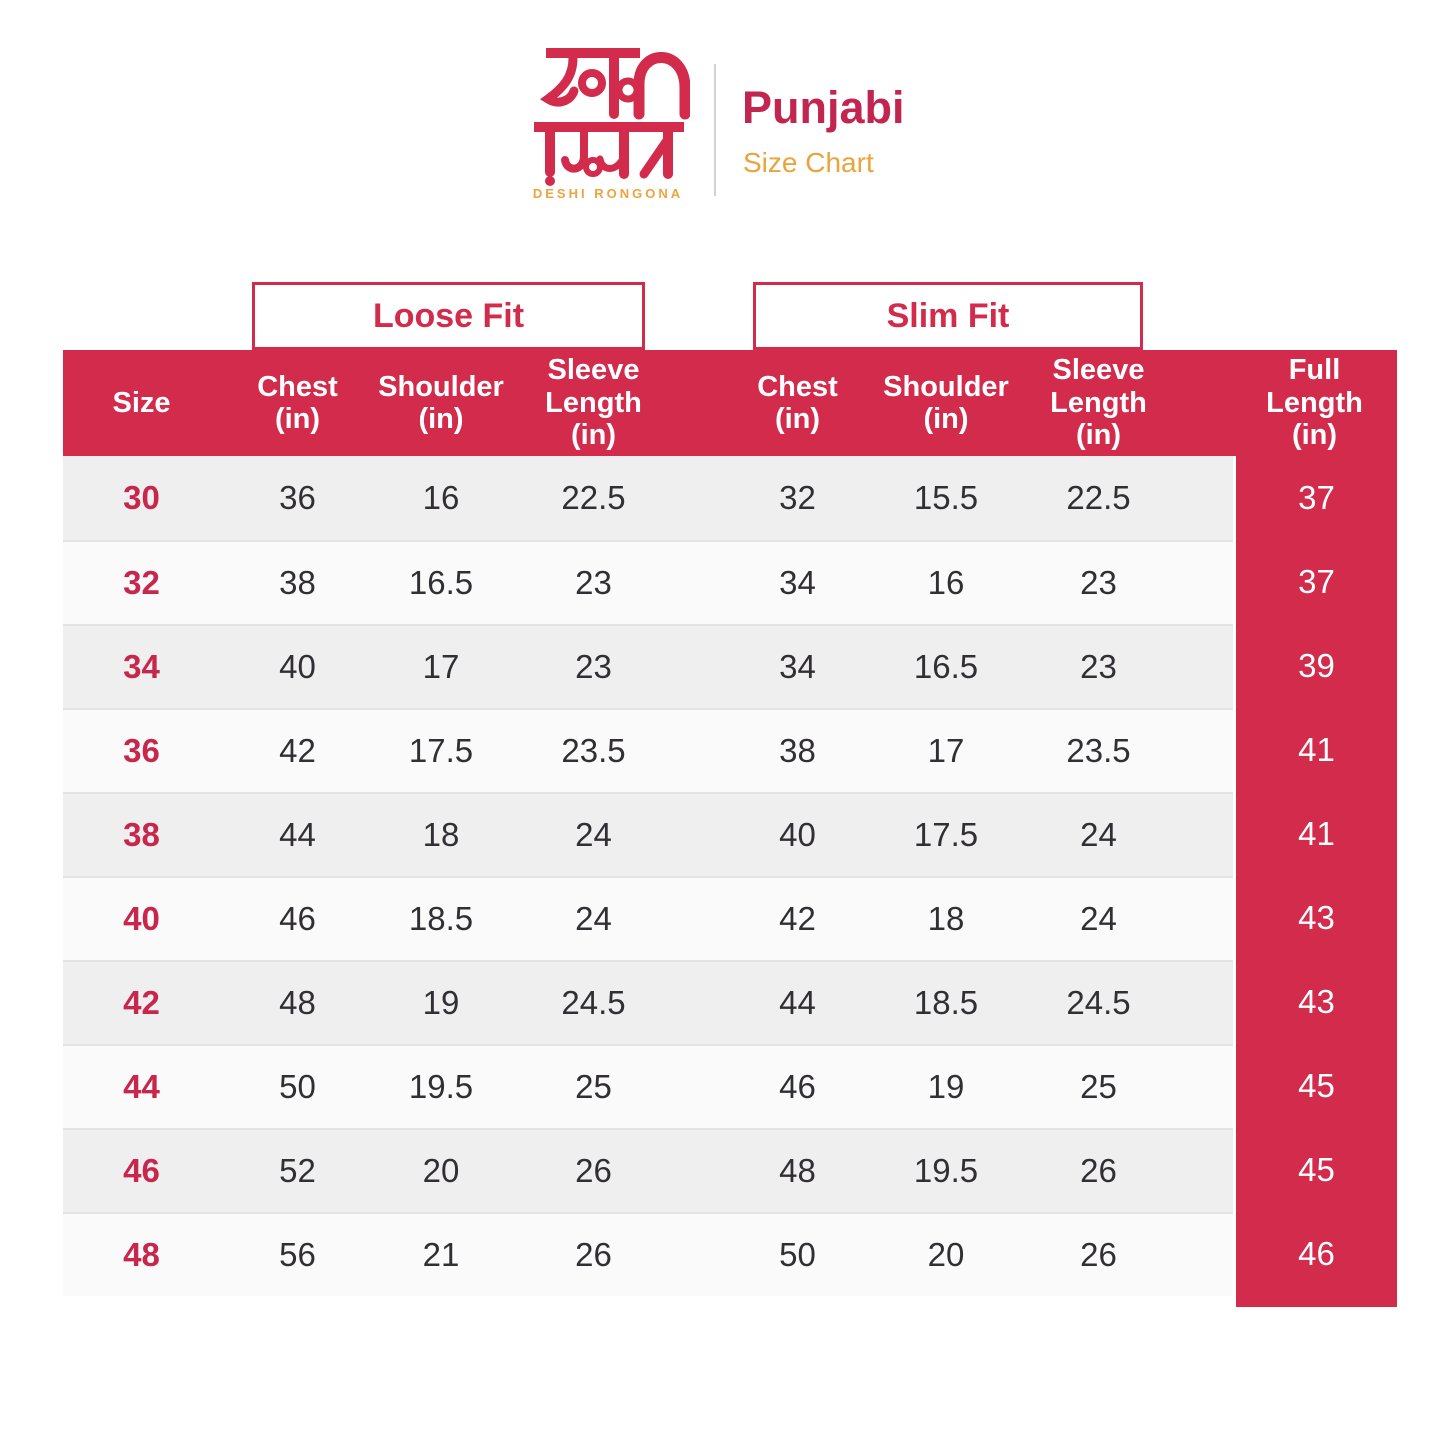 This screenshot has width=1445, height=1444. What do you see at coordinates (797, 918) in the screenshot?
I see `slim-chest-cell: 42` at bounding box center [797, 918].